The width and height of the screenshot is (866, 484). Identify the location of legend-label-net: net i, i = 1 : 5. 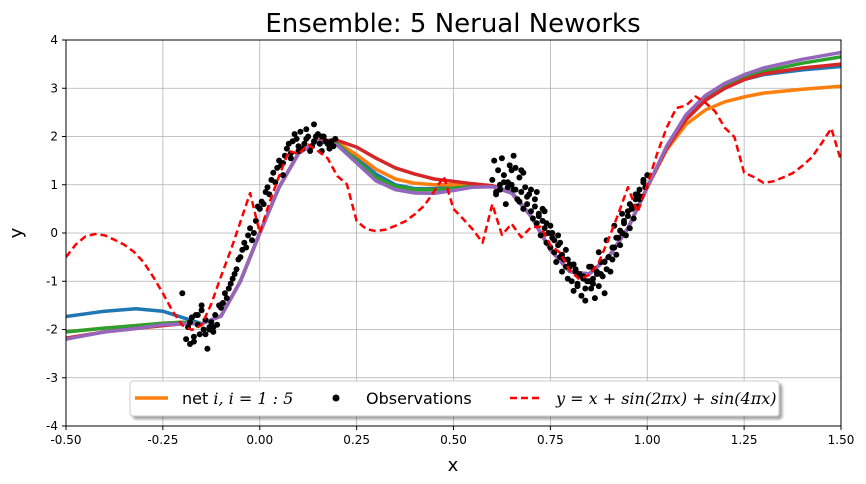
(237, 398).